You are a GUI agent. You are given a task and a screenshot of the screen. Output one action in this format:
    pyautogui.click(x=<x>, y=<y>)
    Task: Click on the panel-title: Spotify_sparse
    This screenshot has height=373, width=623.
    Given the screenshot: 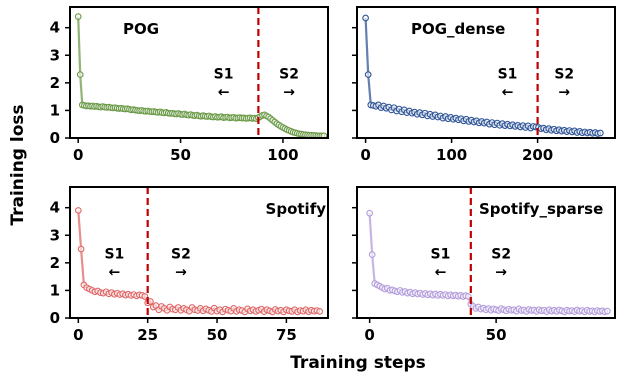 What is the action you would take?
    pyautogui.click(x=541, y=209)
    